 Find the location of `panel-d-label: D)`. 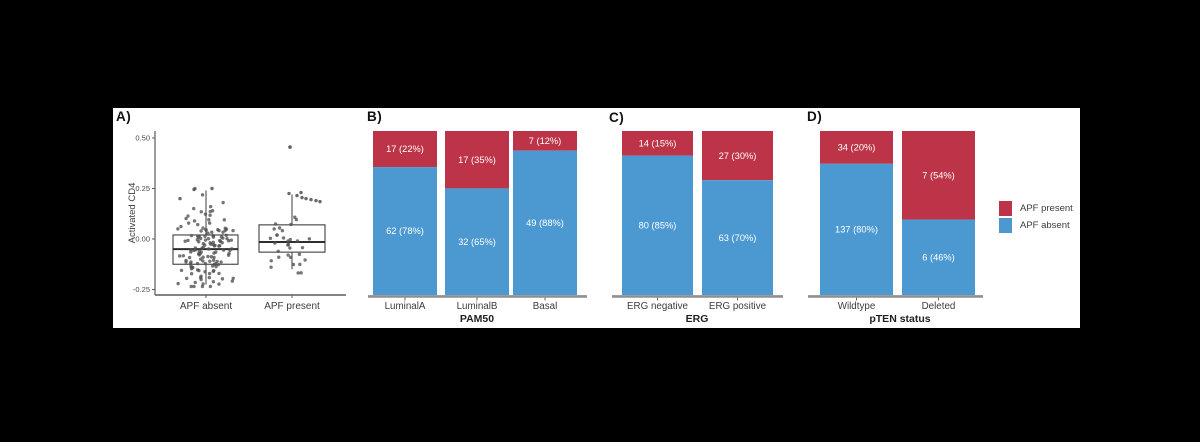

panel-d-label: D) is located at coordinates (815, 116).